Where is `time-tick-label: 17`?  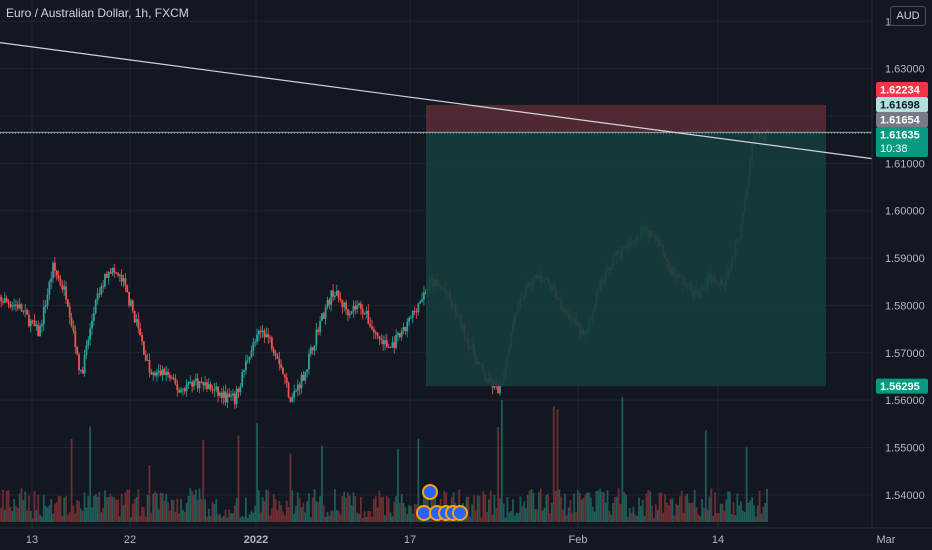
time-tick-label: 17 is located at coordinates (410, 540).